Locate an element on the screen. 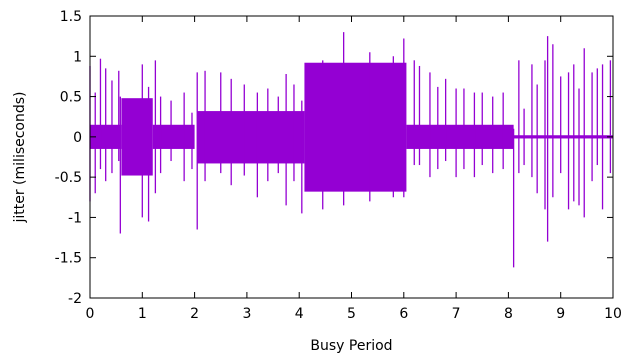 This screenshot has width=629, height=360. y-tick-label: -1 is located at coordinates (75, 218).